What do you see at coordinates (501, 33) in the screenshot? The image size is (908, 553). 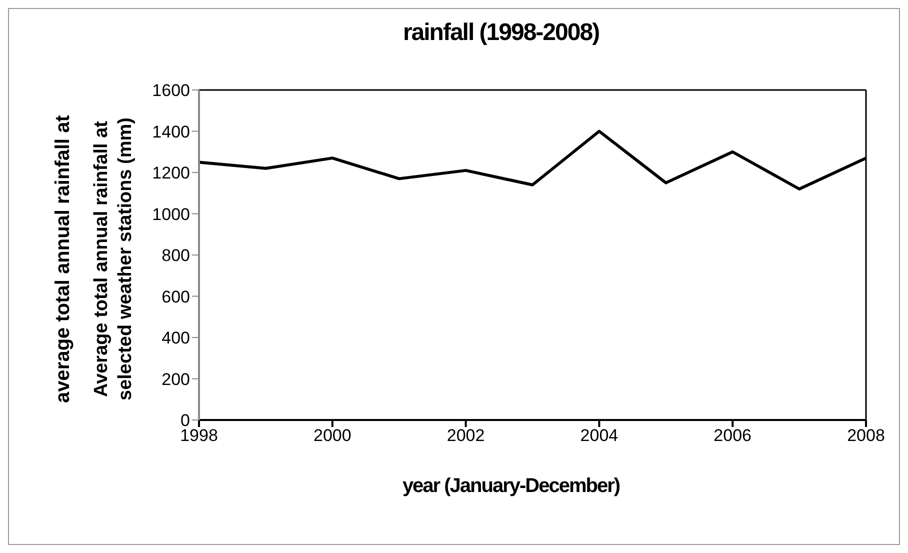 I see `chart-title: rainfall (1998-2008)` at bounding box center [501, 33].